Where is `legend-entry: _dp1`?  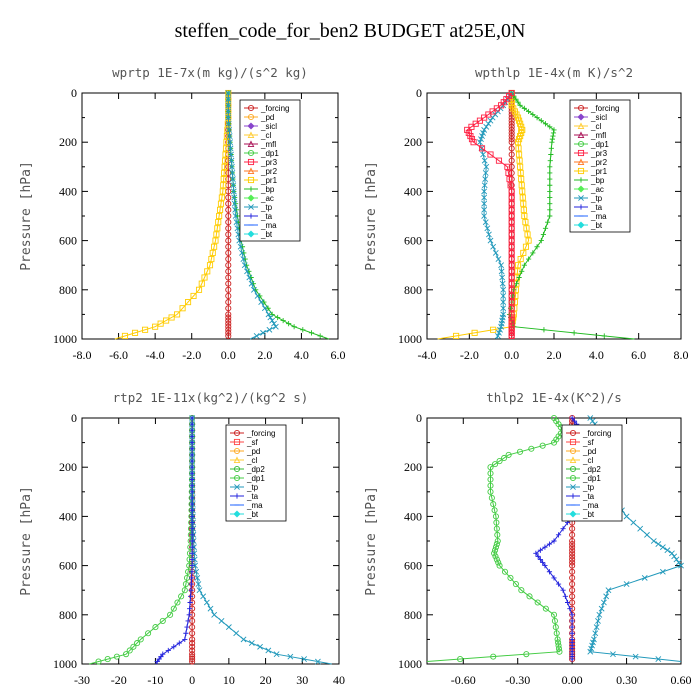
legend-entry: _dp1 is located at coordinates (255, 478).